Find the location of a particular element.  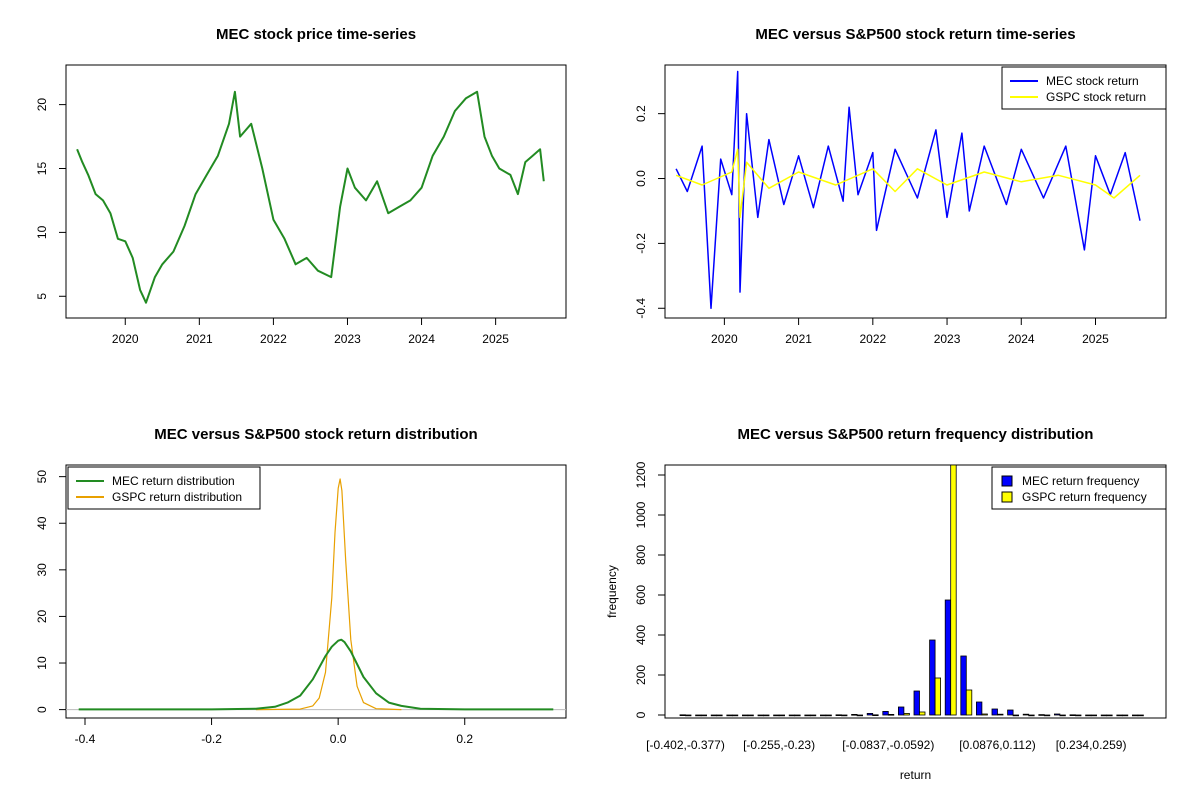

legend-entry: GSPC return distribution is located at coordinates (177, 497).